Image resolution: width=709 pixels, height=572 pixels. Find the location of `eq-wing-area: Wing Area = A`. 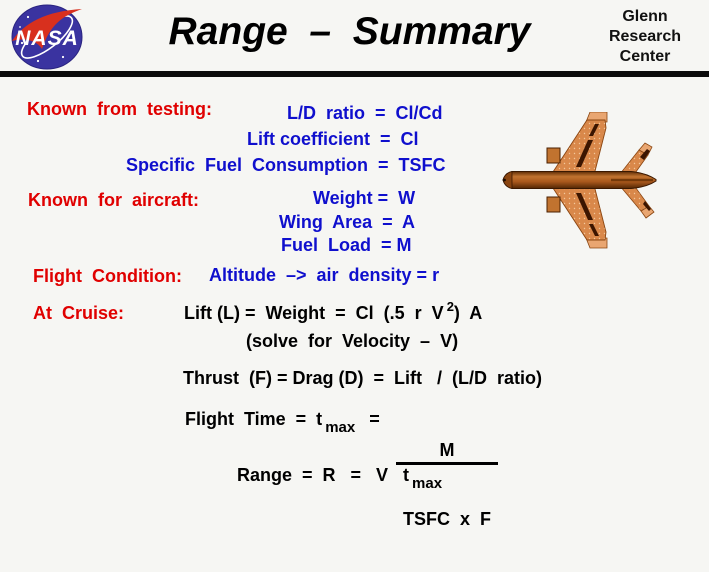

eq-wing-area: Wing Area = A is located at coordinates (347, 222).